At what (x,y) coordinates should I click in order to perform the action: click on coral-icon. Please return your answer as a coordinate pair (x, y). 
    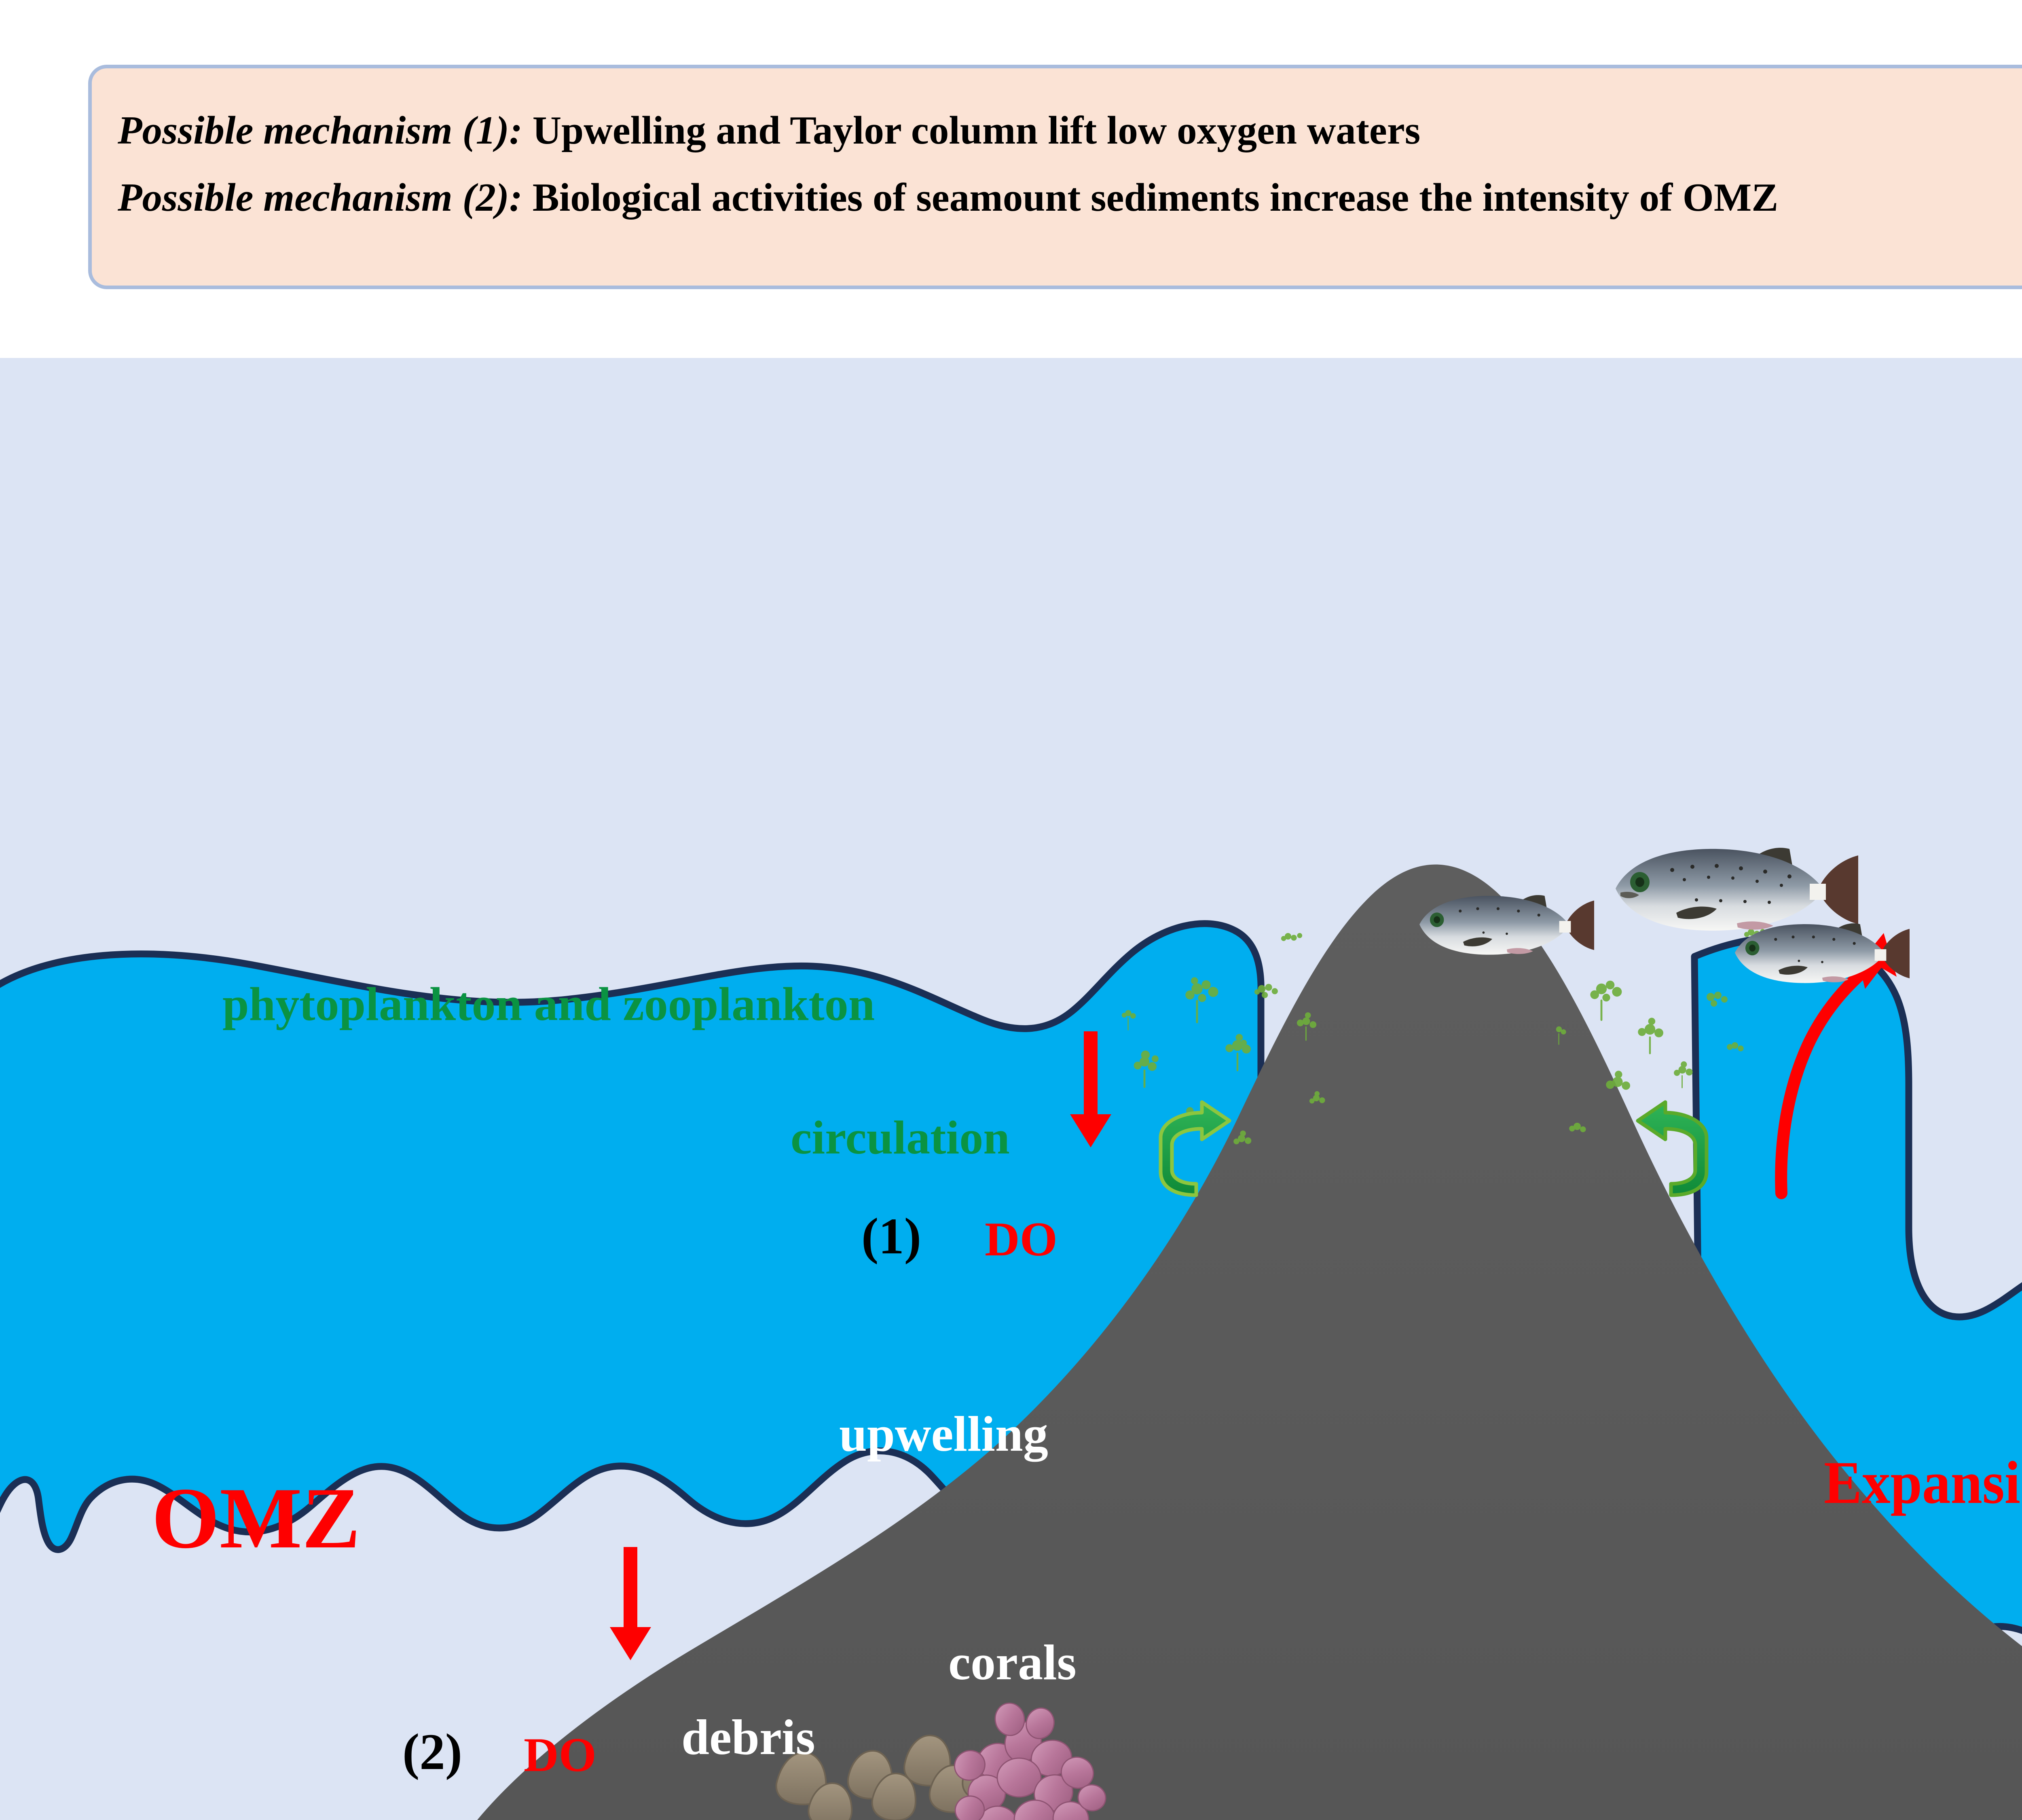
    Looking at the image, I should click on (1030, 1761).